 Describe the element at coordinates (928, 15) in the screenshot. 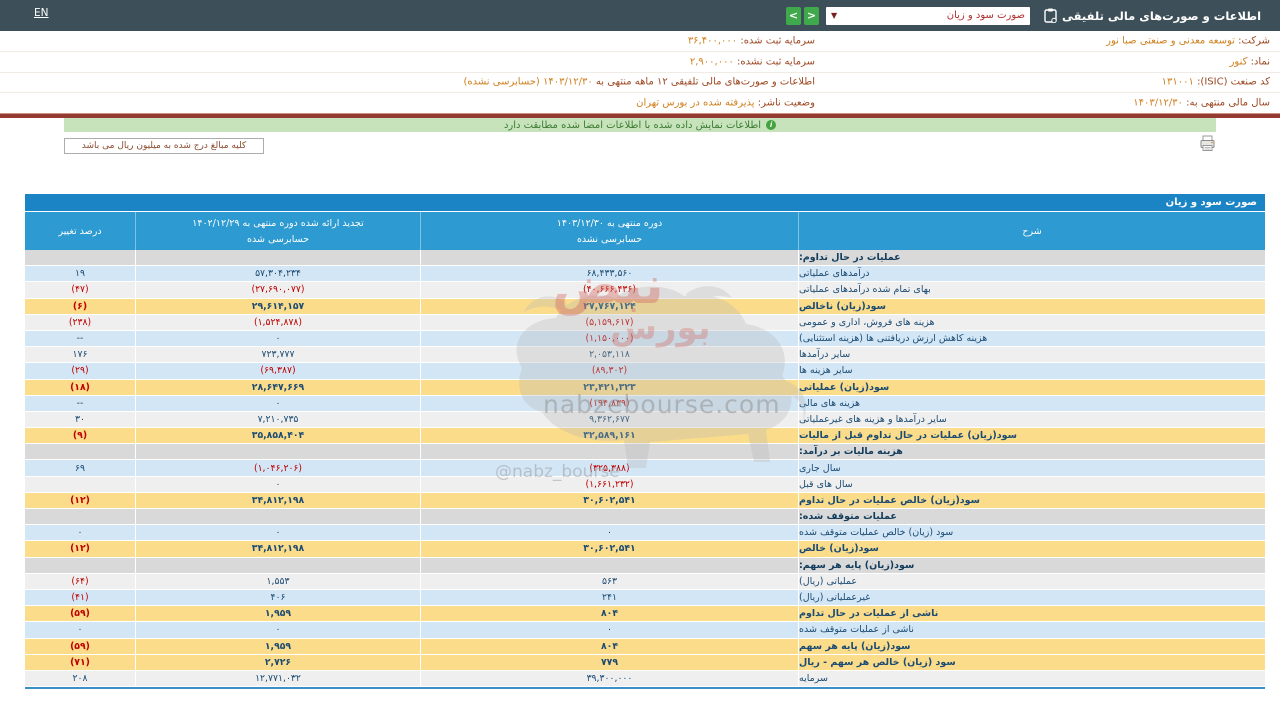

I see `statement-select-dropdown: ▼ صورت سود و زیان` at that location.